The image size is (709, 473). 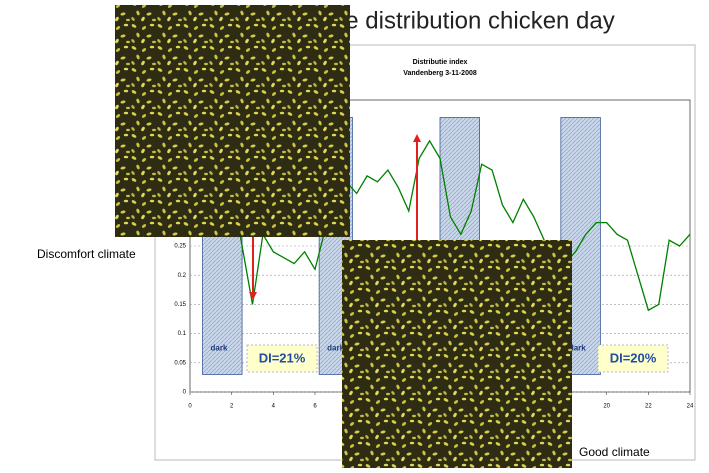 What do you see at coordinates (180, 305) in the screenshot?
I see `y-tick-label: 0.15` at bounding box center [180, 305].